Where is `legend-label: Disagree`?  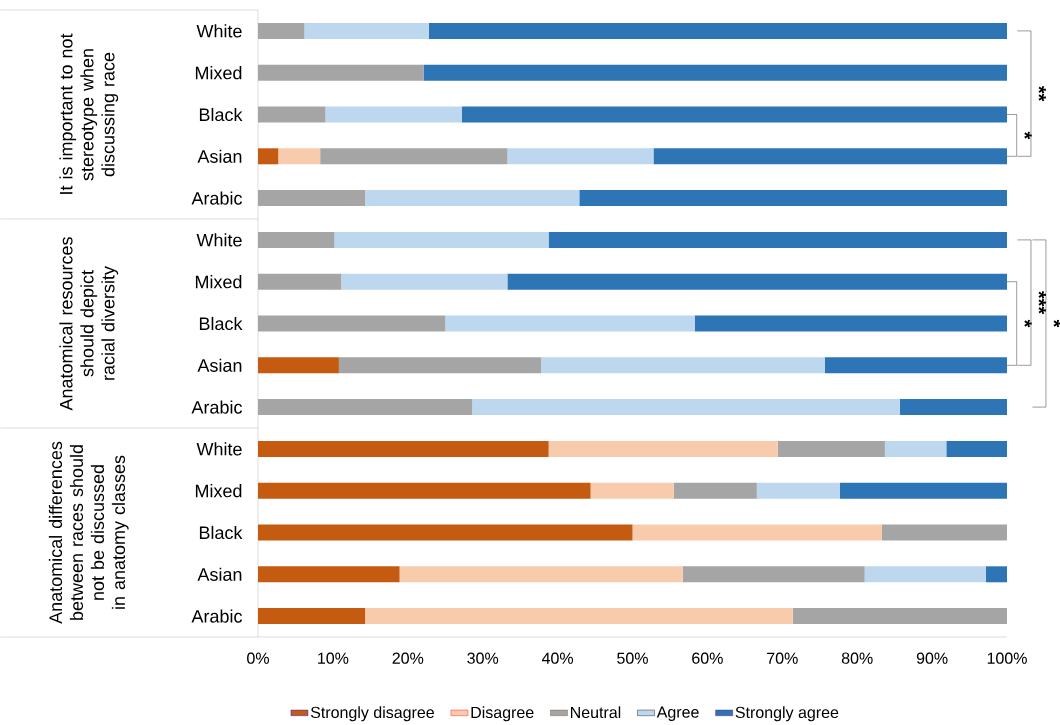 legend-label: Disagree is located at coordinates (502, 714).